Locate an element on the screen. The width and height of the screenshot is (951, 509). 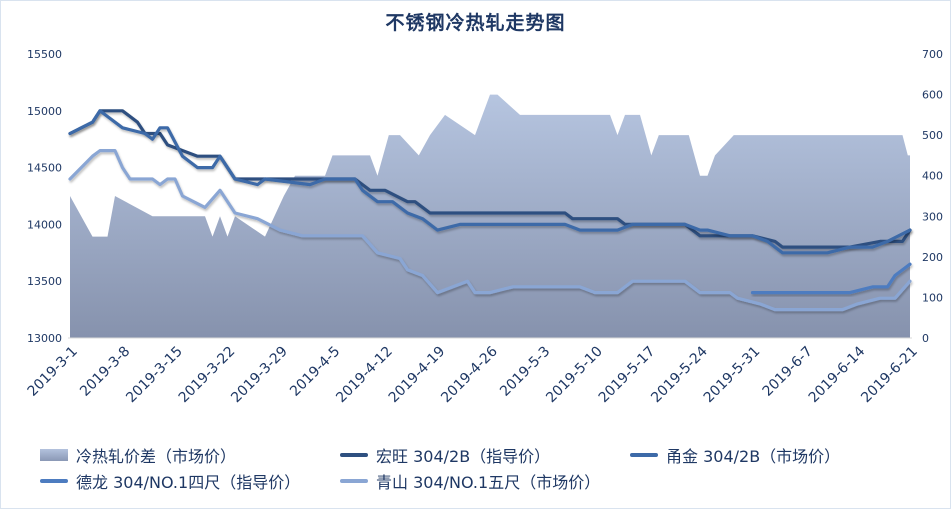
right-axis-ticks: 0 100 200 300 400 500 600 700 is located at coordinates (932, 196).